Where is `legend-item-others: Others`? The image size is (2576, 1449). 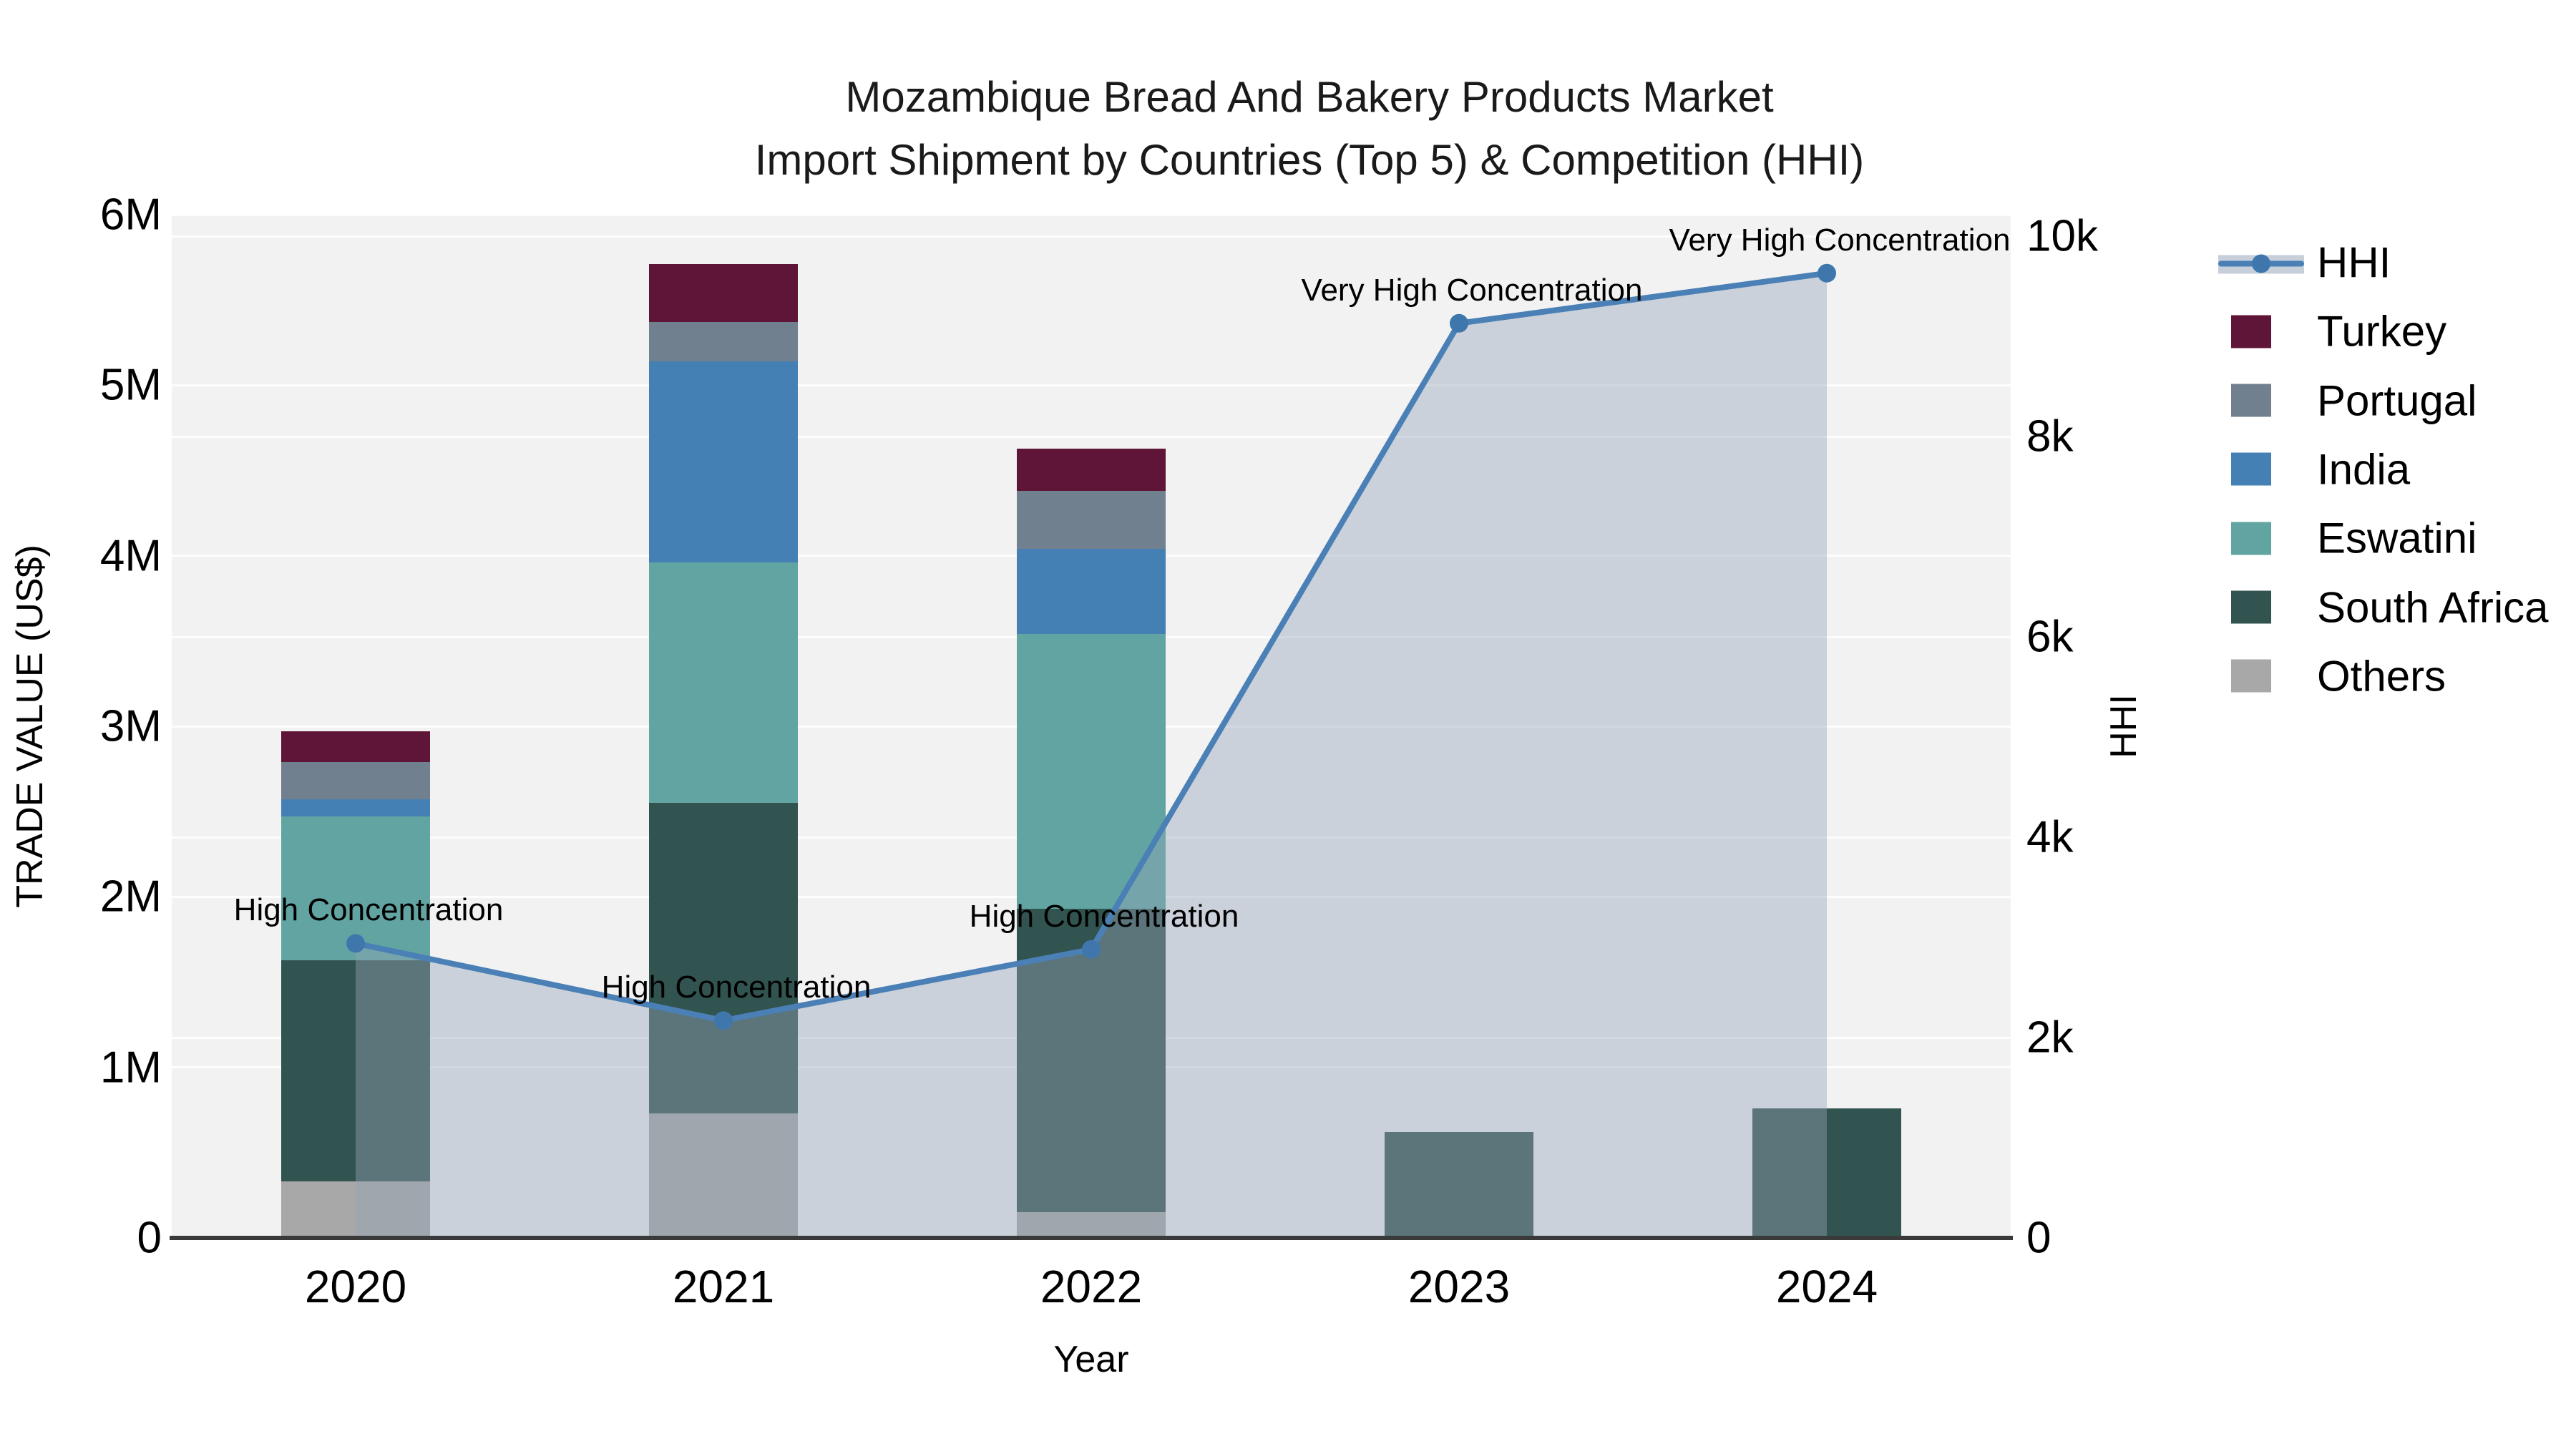 legend-item-others: Others is located at coordinates (2332, 676).